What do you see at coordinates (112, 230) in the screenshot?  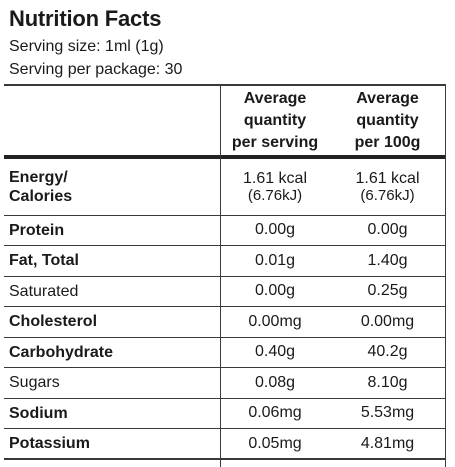 I see `row-label: Protein` at bounding box center [112, 230].